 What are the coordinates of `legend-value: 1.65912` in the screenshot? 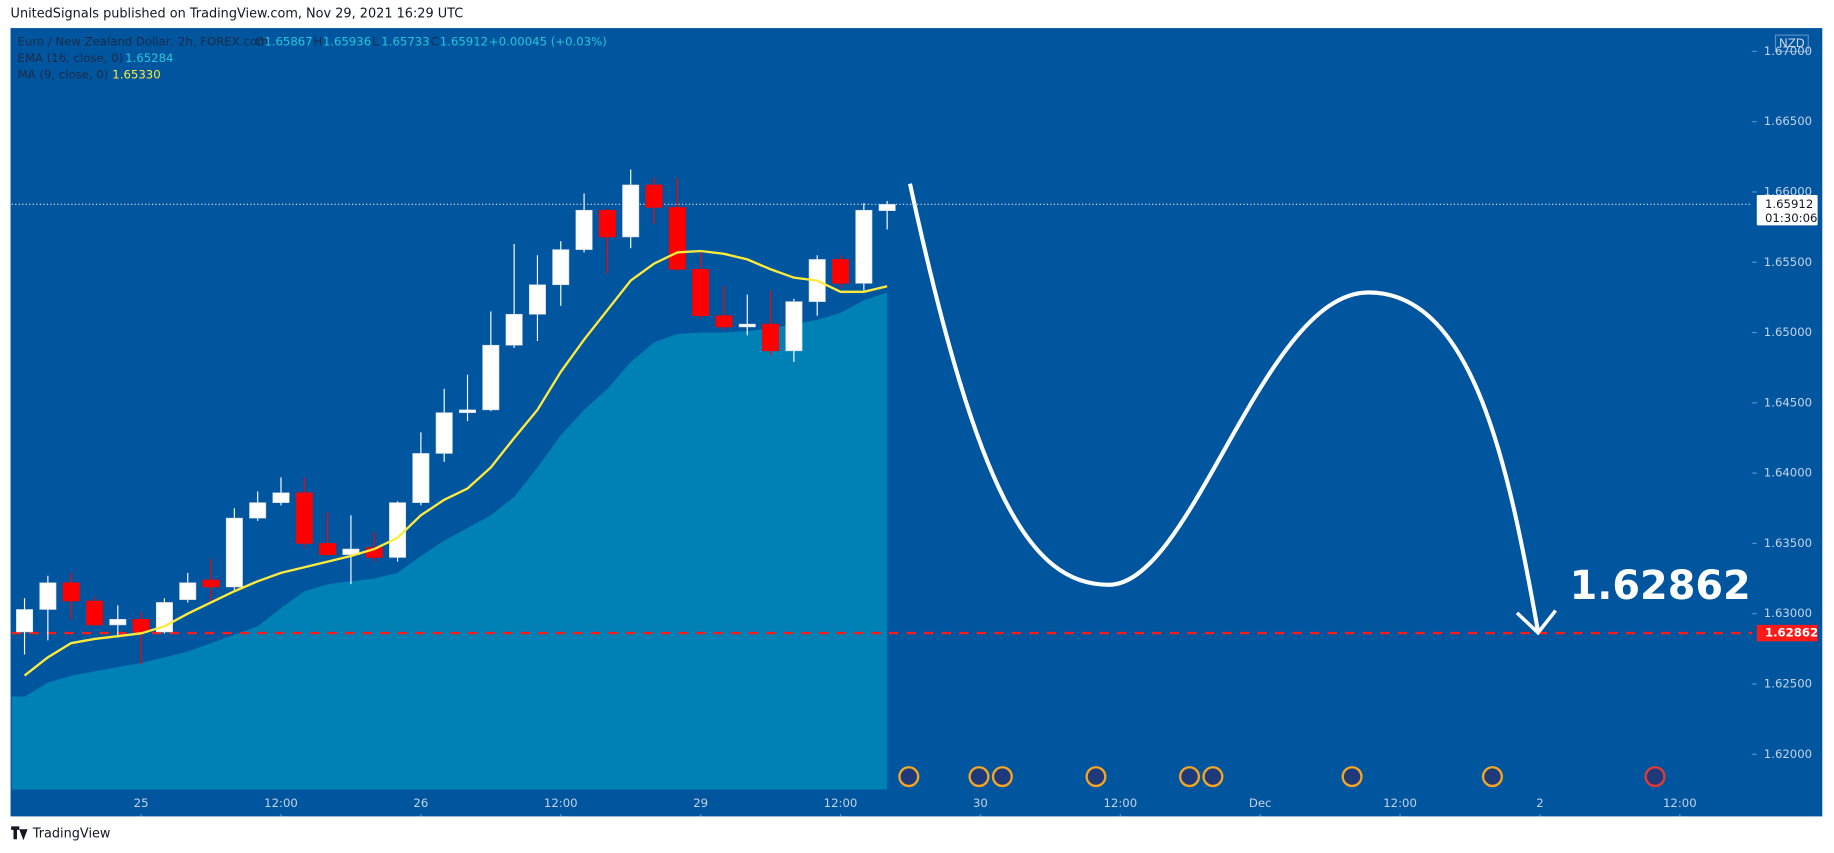 It's located at (464, 42).